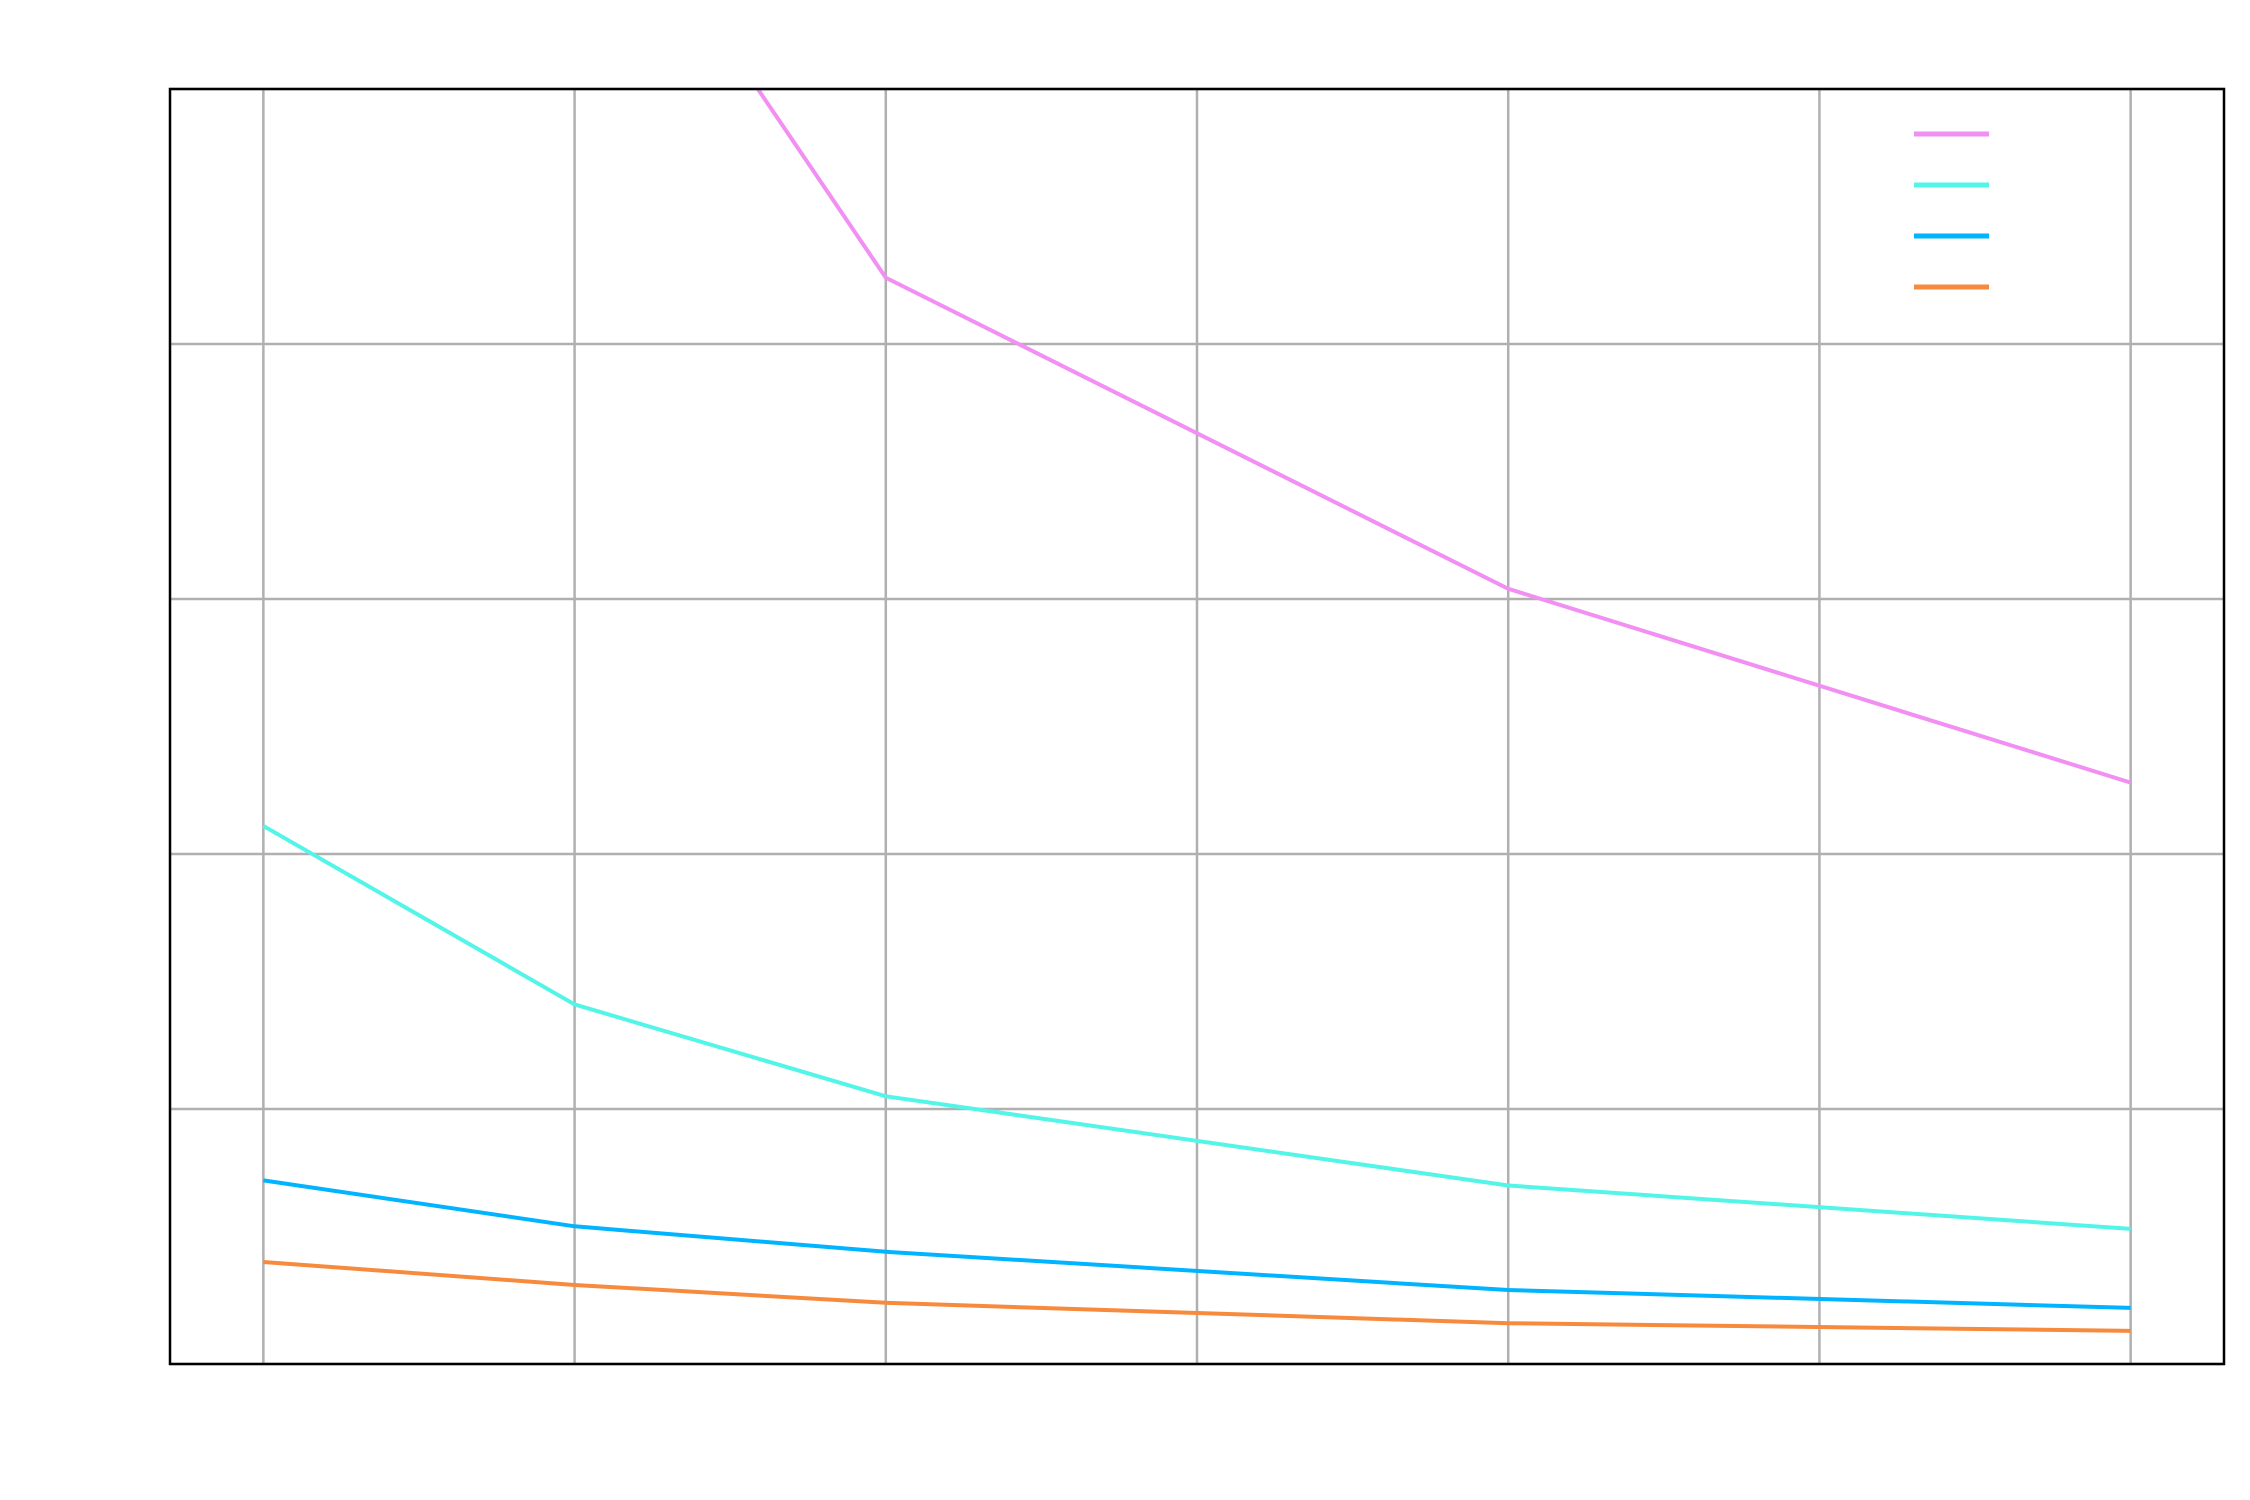  I want to click on legend, so click(1951, 210).